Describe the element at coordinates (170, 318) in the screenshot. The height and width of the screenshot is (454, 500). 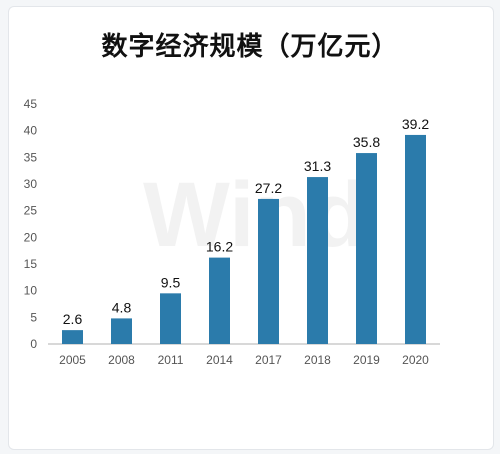
I see `bar-2011` at that location.